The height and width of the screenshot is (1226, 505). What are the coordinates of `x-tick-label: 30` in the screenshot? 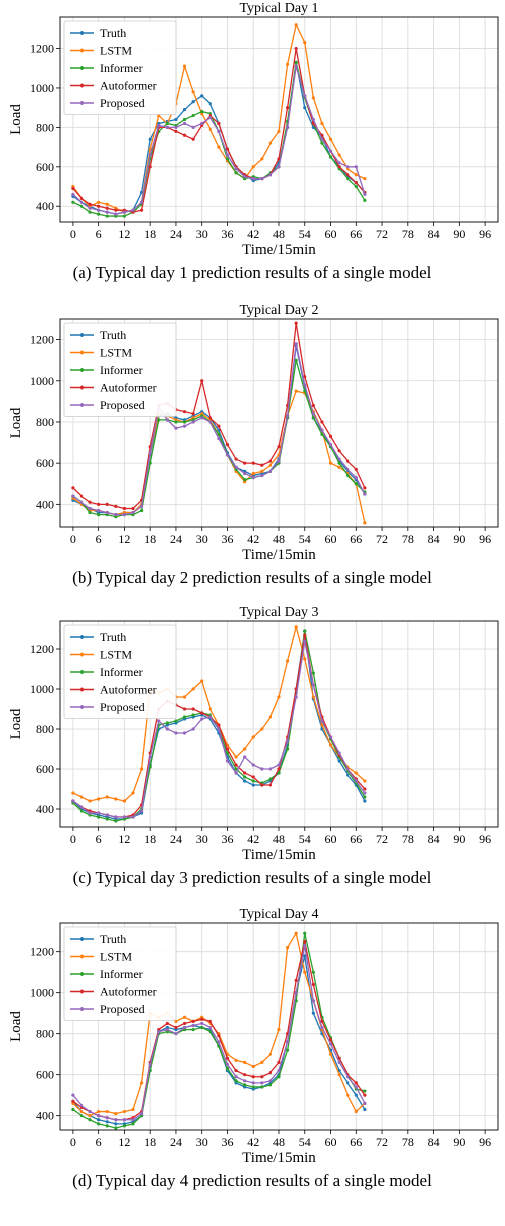 It's located at (202, 1142).